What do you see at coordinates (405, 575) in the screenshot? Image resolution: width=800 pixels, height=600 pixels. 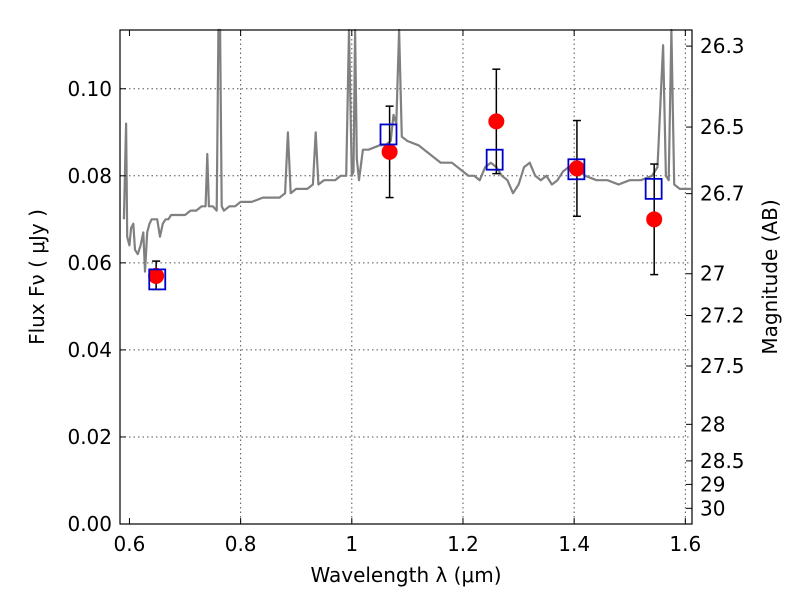 I see `x-axis-title: Wavelength λ (μm)` at bounding box center [405, 575].